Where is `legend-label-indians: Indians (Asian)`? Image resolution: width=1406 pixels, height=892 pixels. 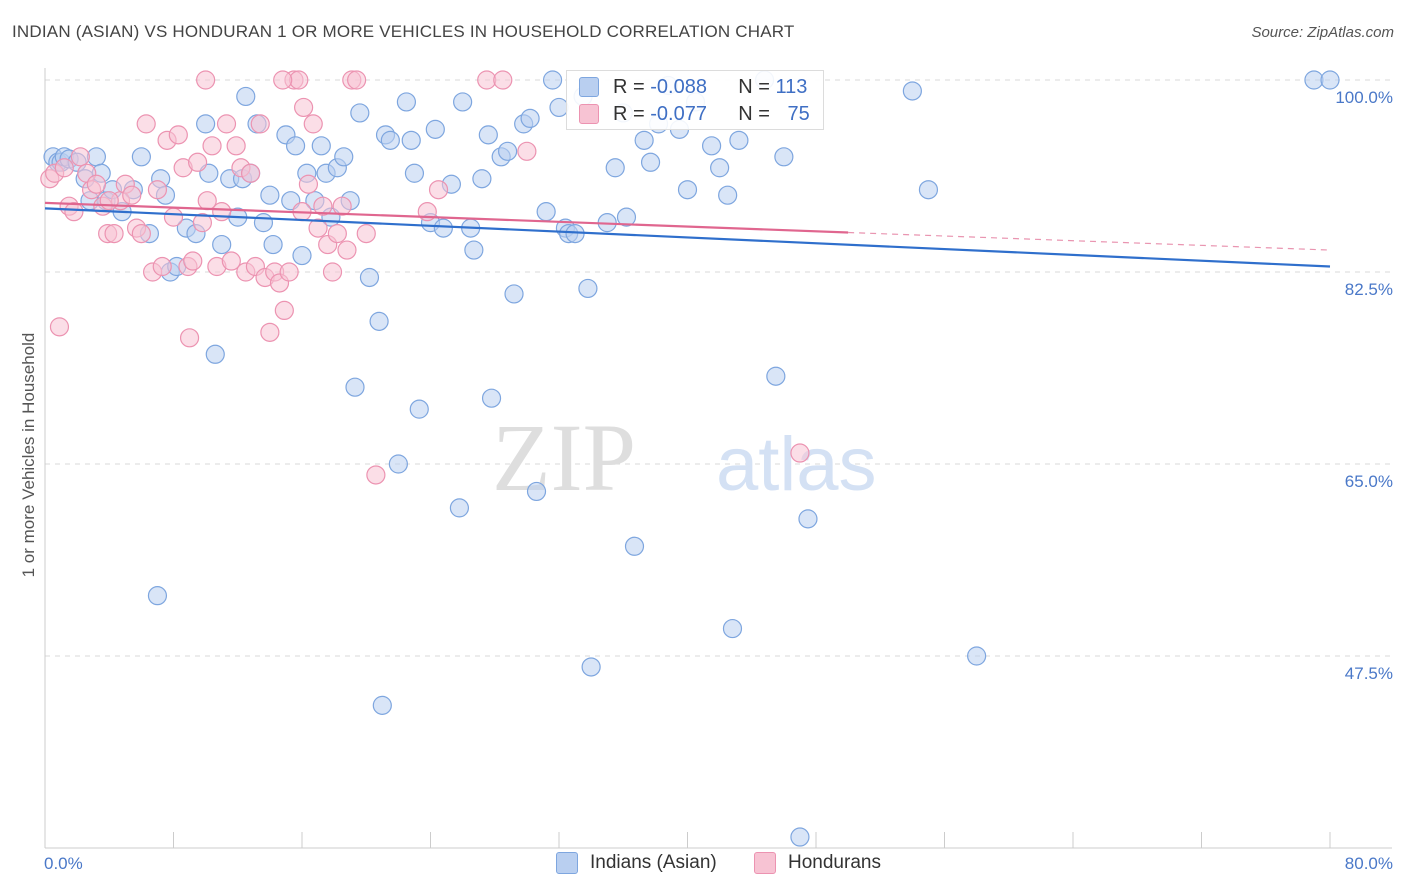
legend-label-indians: Indians (Asian) is located at coordinates (653, 862).